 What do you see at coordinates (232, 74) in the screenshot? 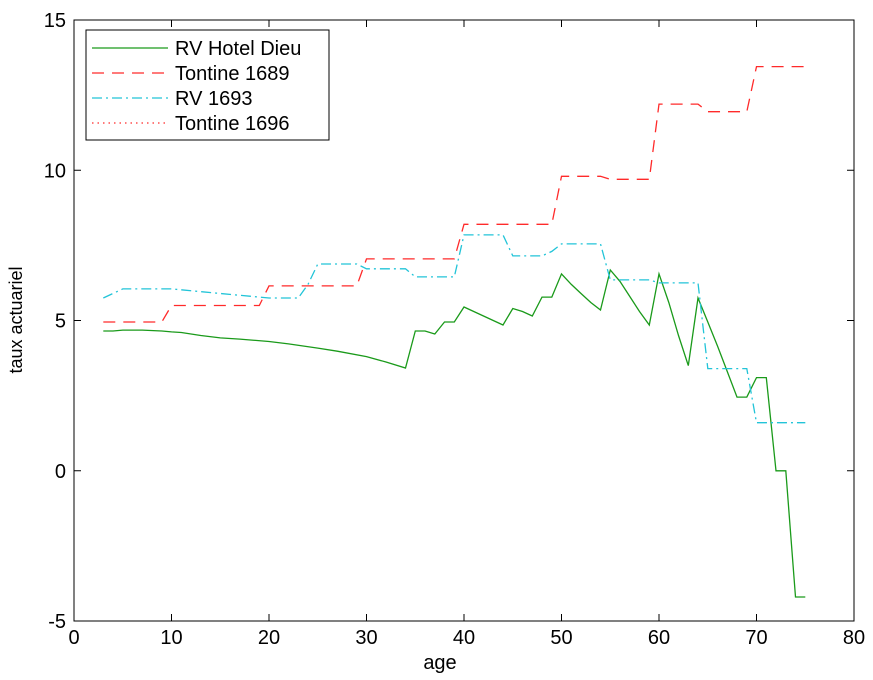
I see `legend-label-1: Tontine 1689` at bounding box center [232, 74].